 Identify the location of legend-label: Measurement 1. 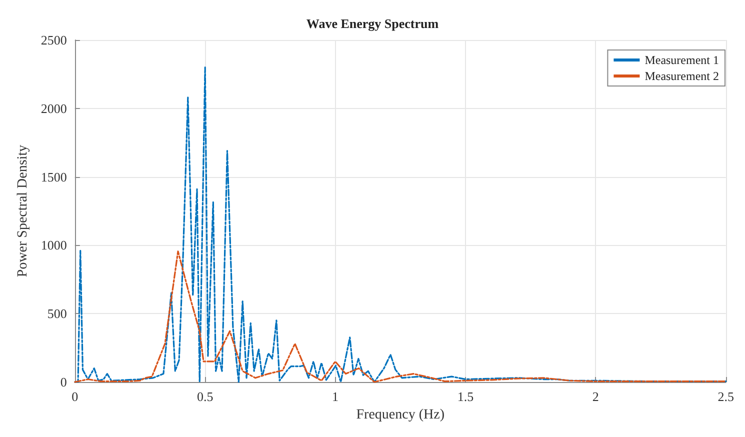
(682, 60).